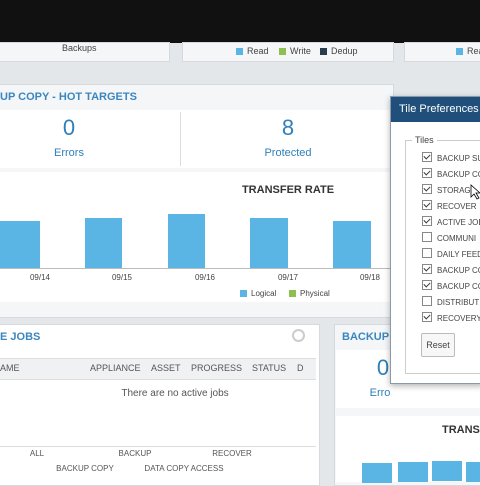  I want to click on tile-label: DAILY FEED, so click(458, 254).